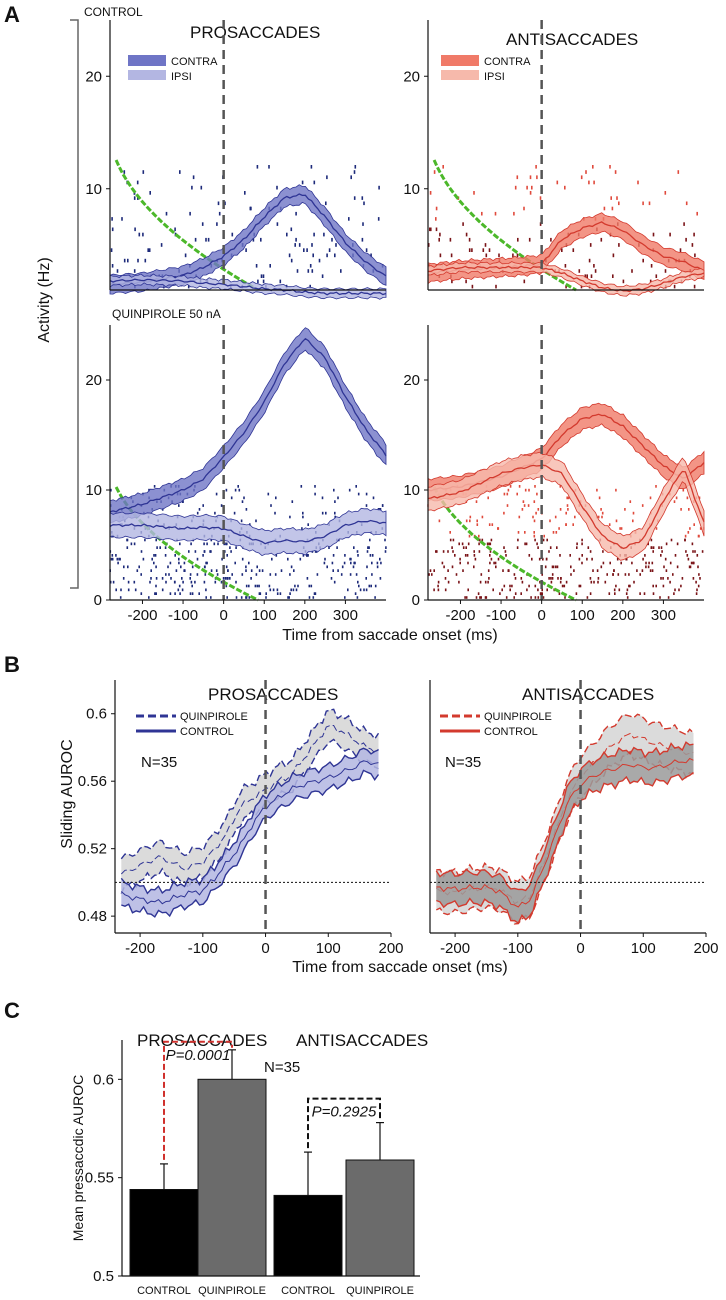 This screenshot has width=726, height=1300. What do you see at coordinates (78, 1158) in the screenshot?
I see `c-ylabel: Mean pressaccdic AUROC` at bounding box center [78, 1158].